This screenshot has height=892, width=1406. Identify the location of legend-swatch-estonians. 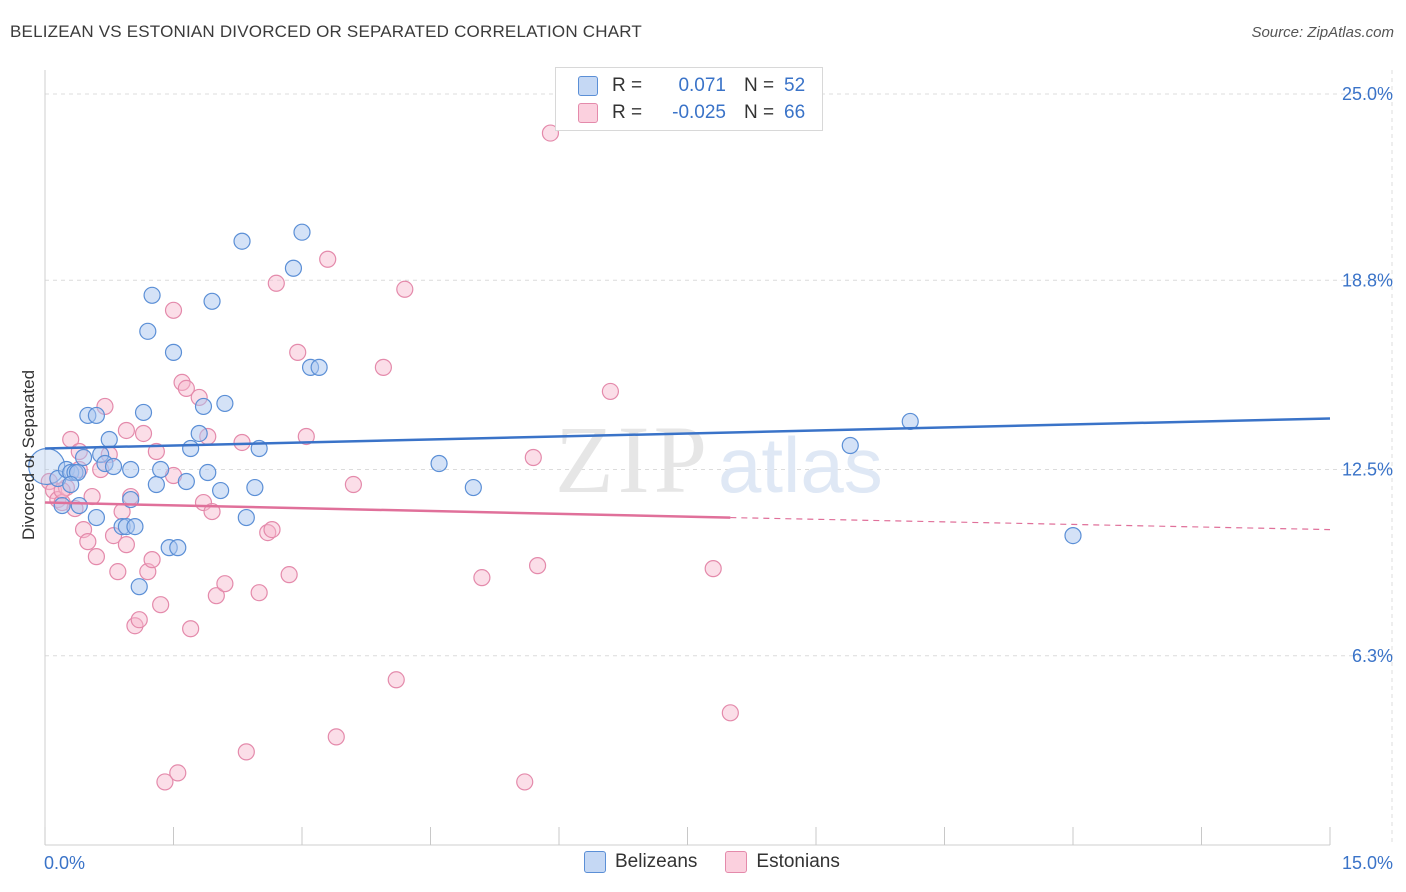
(736, 862).